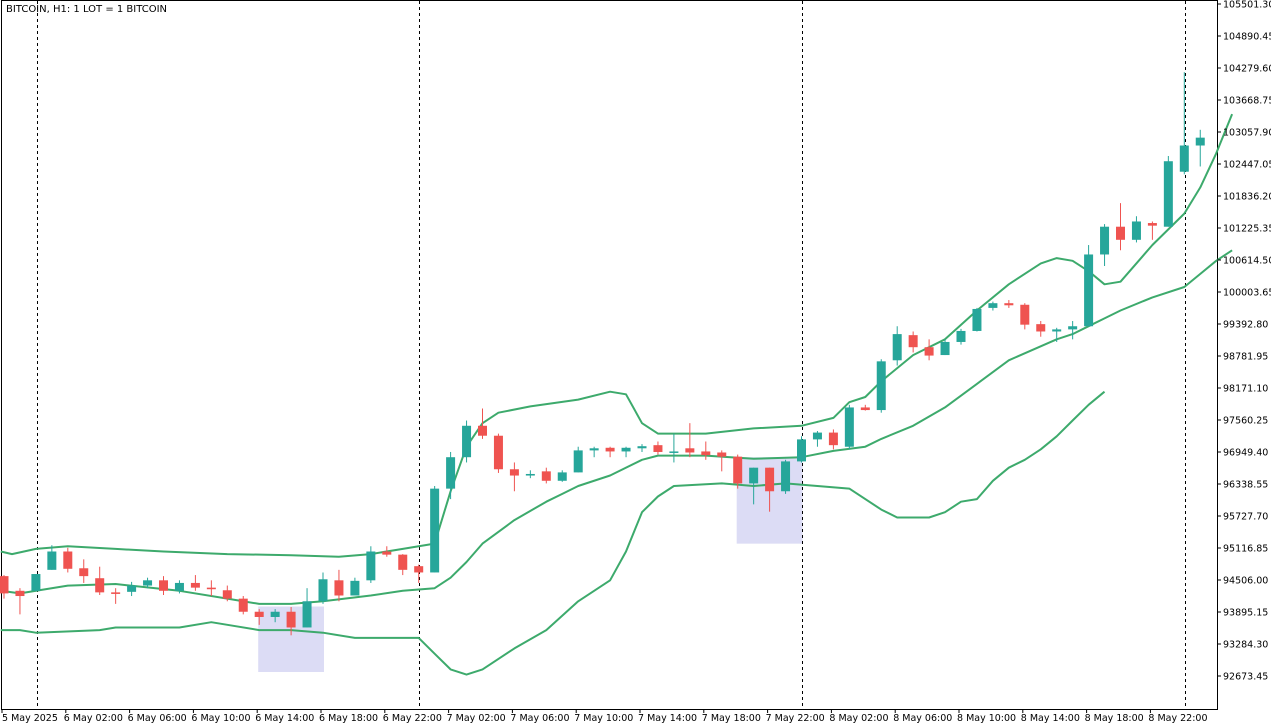  Describe the element at coordinates (1114, 718) in the screenshot. I see `x-tick-label: 8 May 18:00` at that location.